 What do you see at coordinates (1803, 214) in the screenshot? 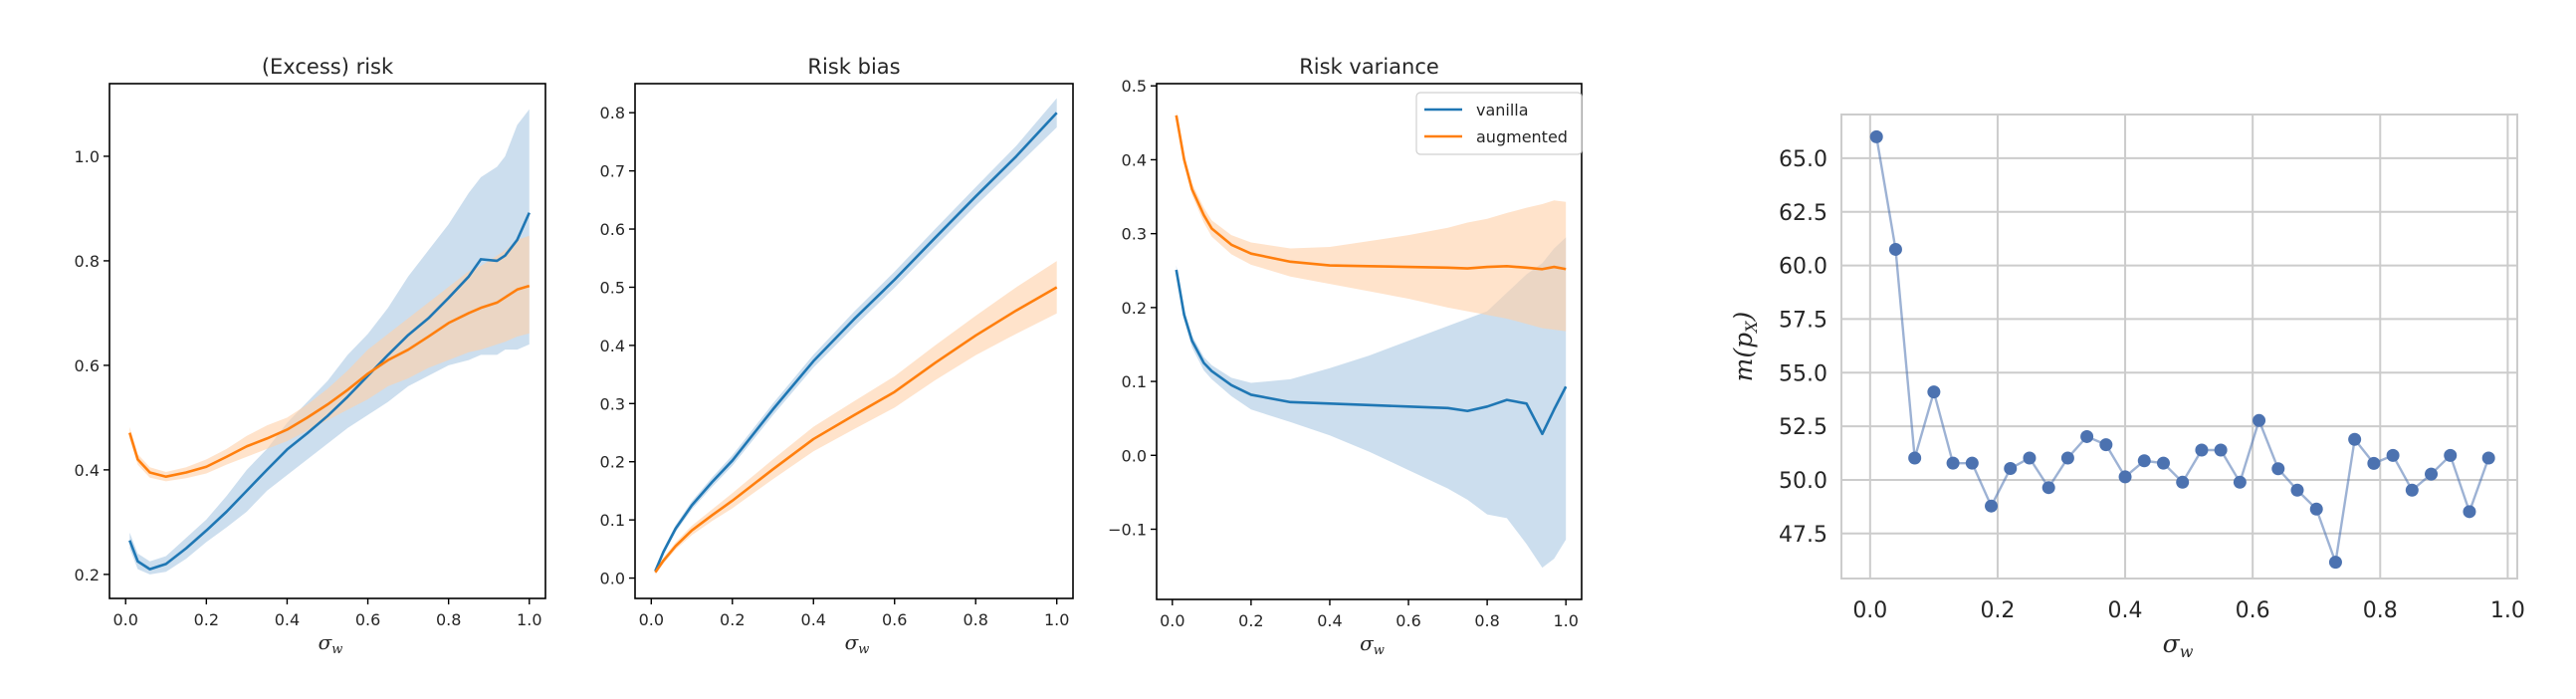
I see `y-tick-label: 62.5` at bounding box center [1803, 214].